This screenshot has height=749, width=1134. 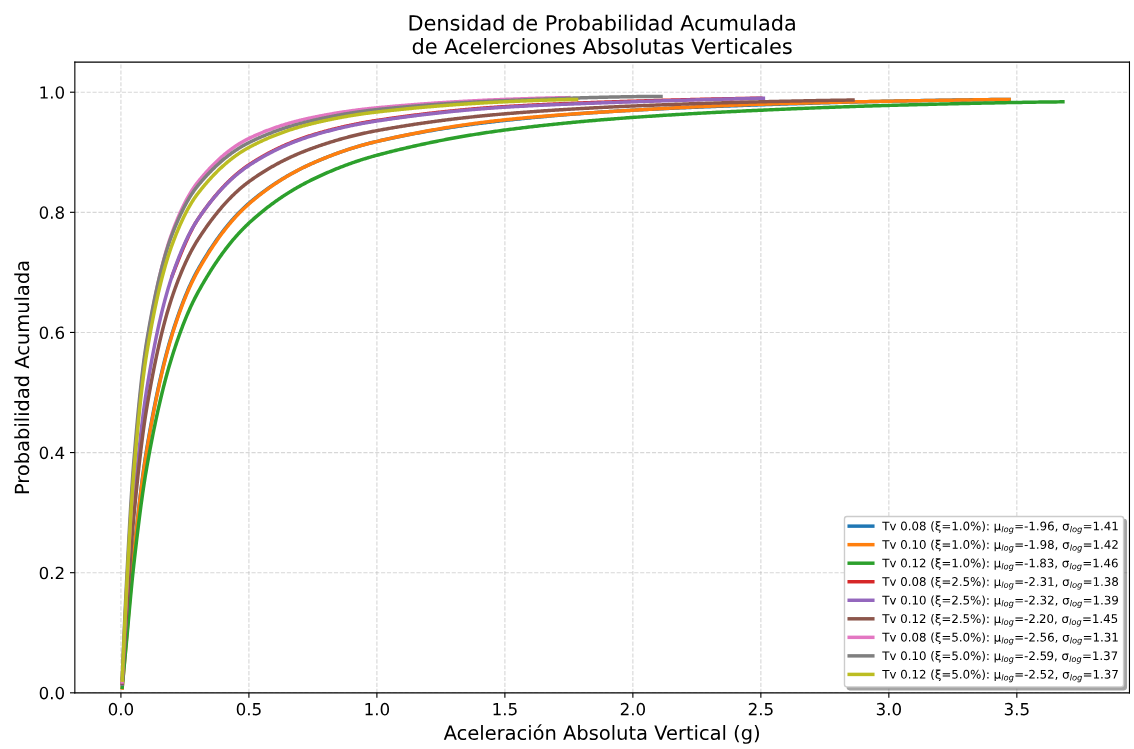 I want to click on x-tick-label: 3.0, so click(x=888, y=709).